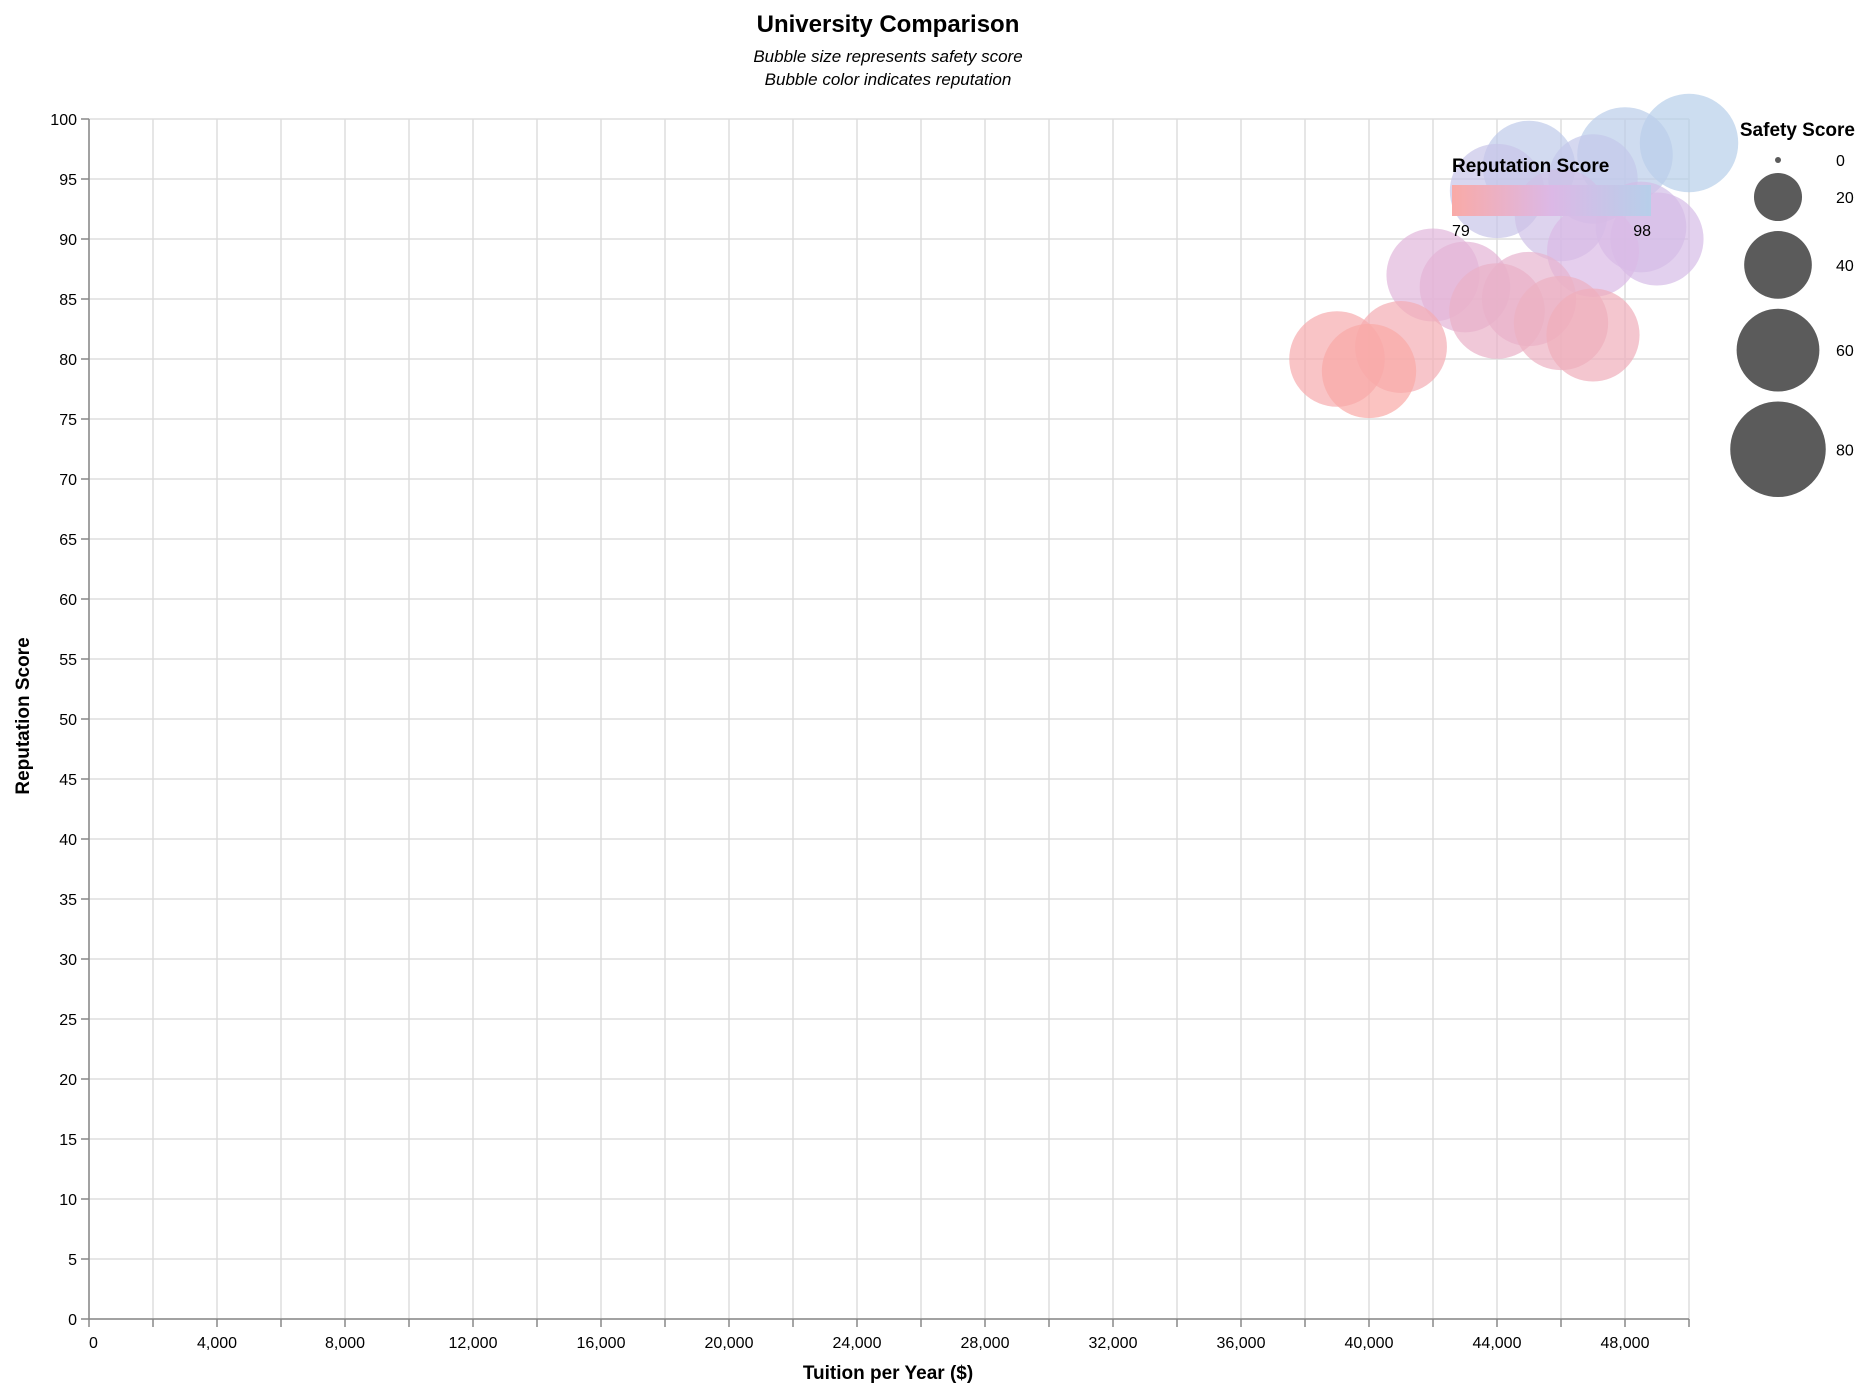 Image resolution: width=1872 pixels, height=1392 pixels. Describe the element at coordinates (68, 780) in the screenshot. I see `y-tick-label: 45` at that location.